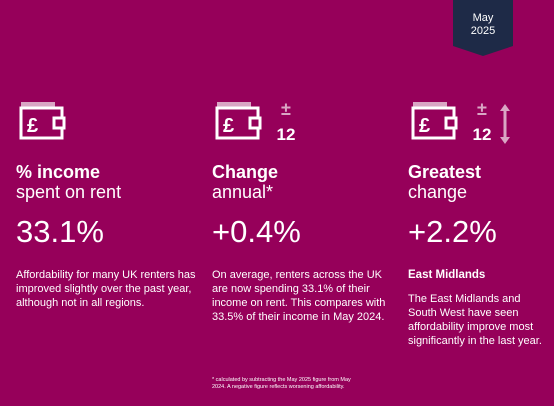 This screenshot has height=406, width=554. Describe the element at coordinates (447, 275) in the screenshot. I see `region-name: East Midlands` at that location.